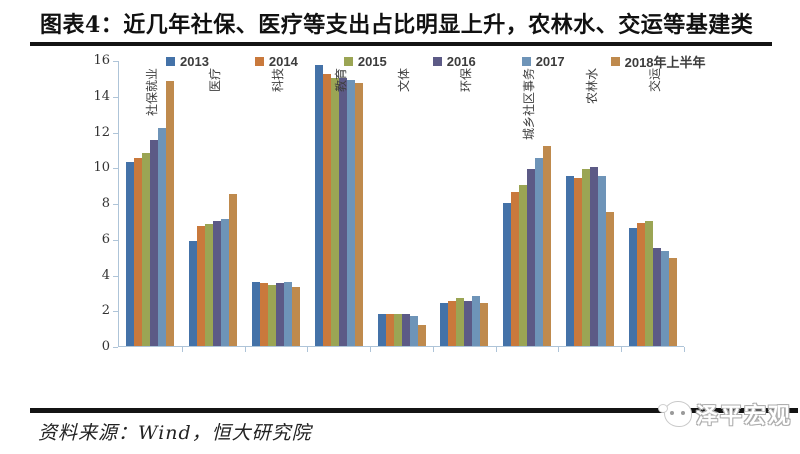 The height and width of the screenshot is (454, 800). I want to click on chat-bubble-face-icon, so click(674, 414).